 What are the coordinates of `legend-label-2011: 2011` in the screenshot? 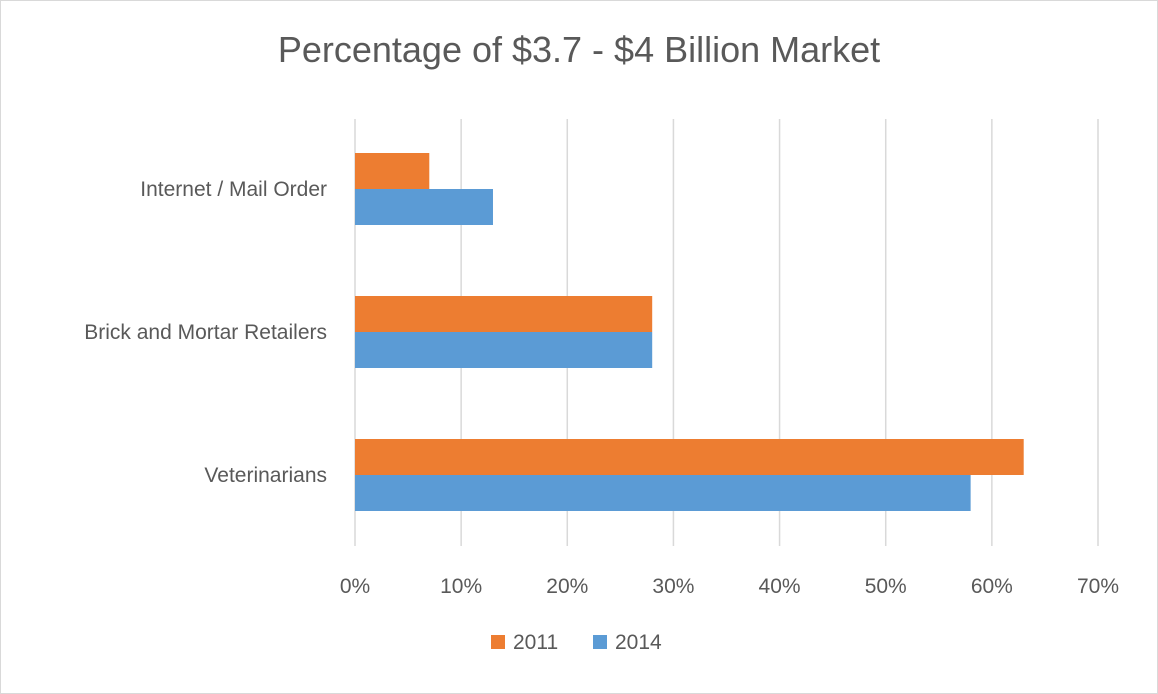 It's located at (535, 642).